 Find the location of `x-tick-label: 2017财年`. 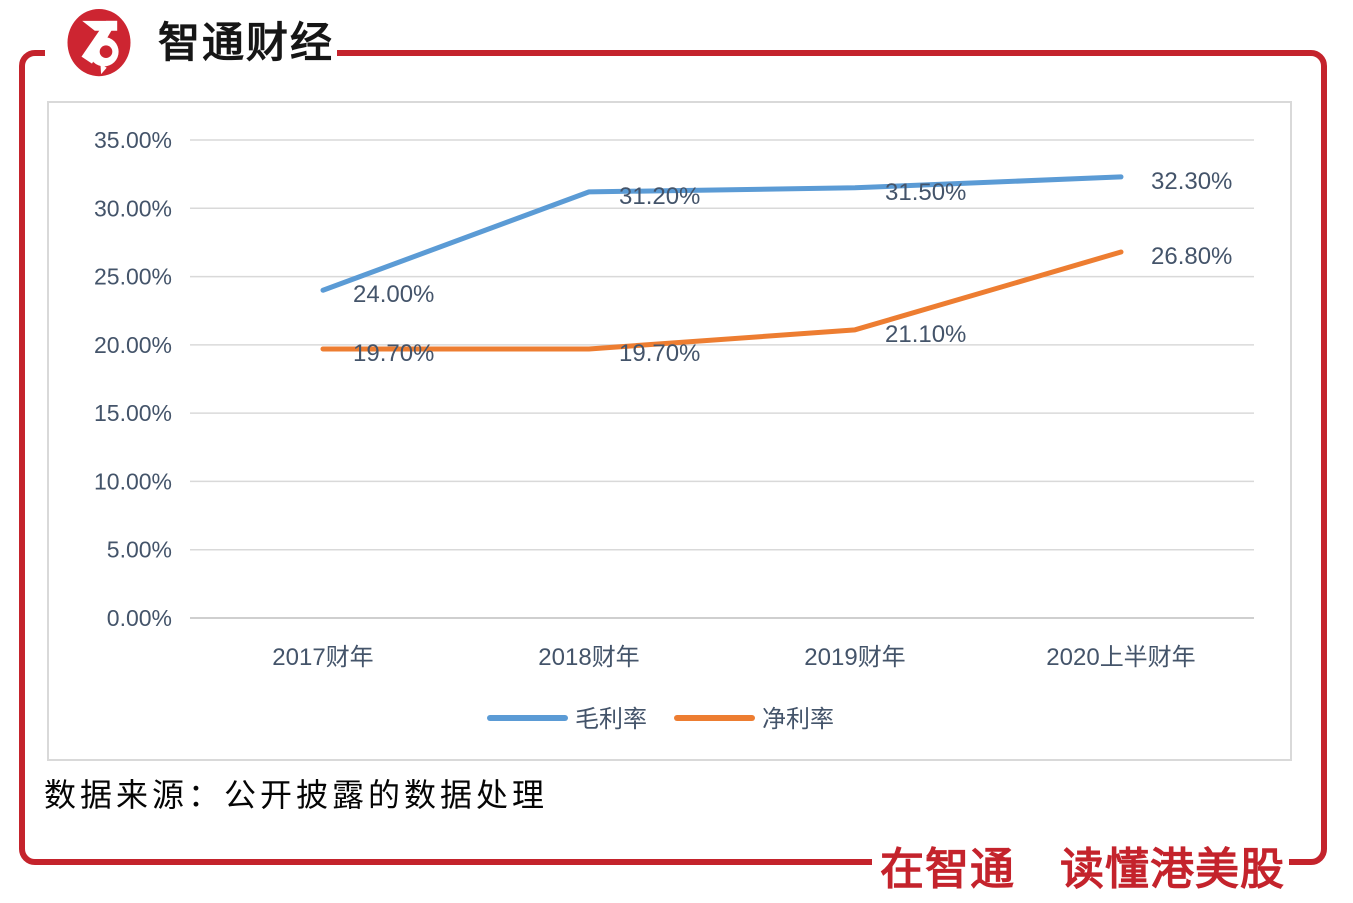

x-tick-label: 2017财年 is located at coordinates (322, 657).